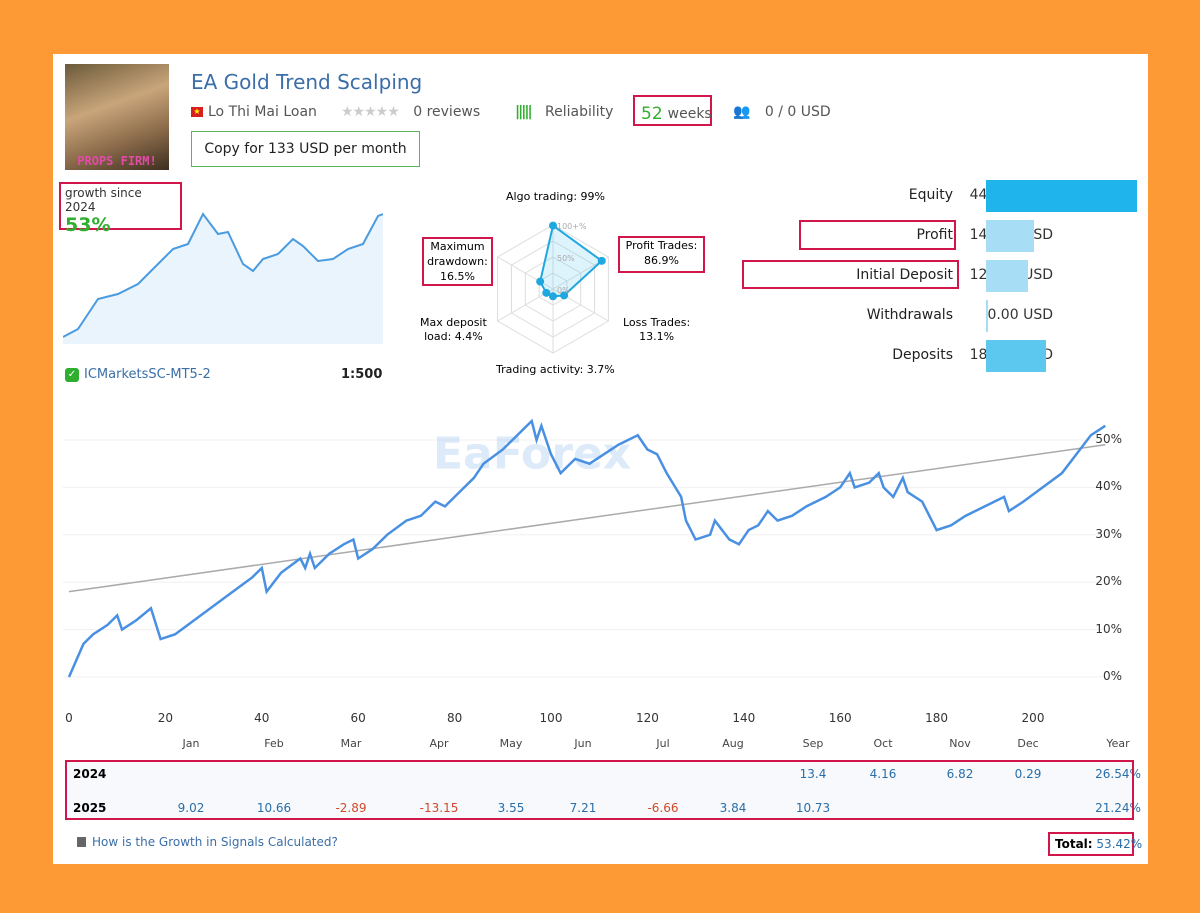 The image size is (1200, 913). Describe the element at coordinates (165, 718) in the screenshot. I see `x-tick-label: 20` at that location.